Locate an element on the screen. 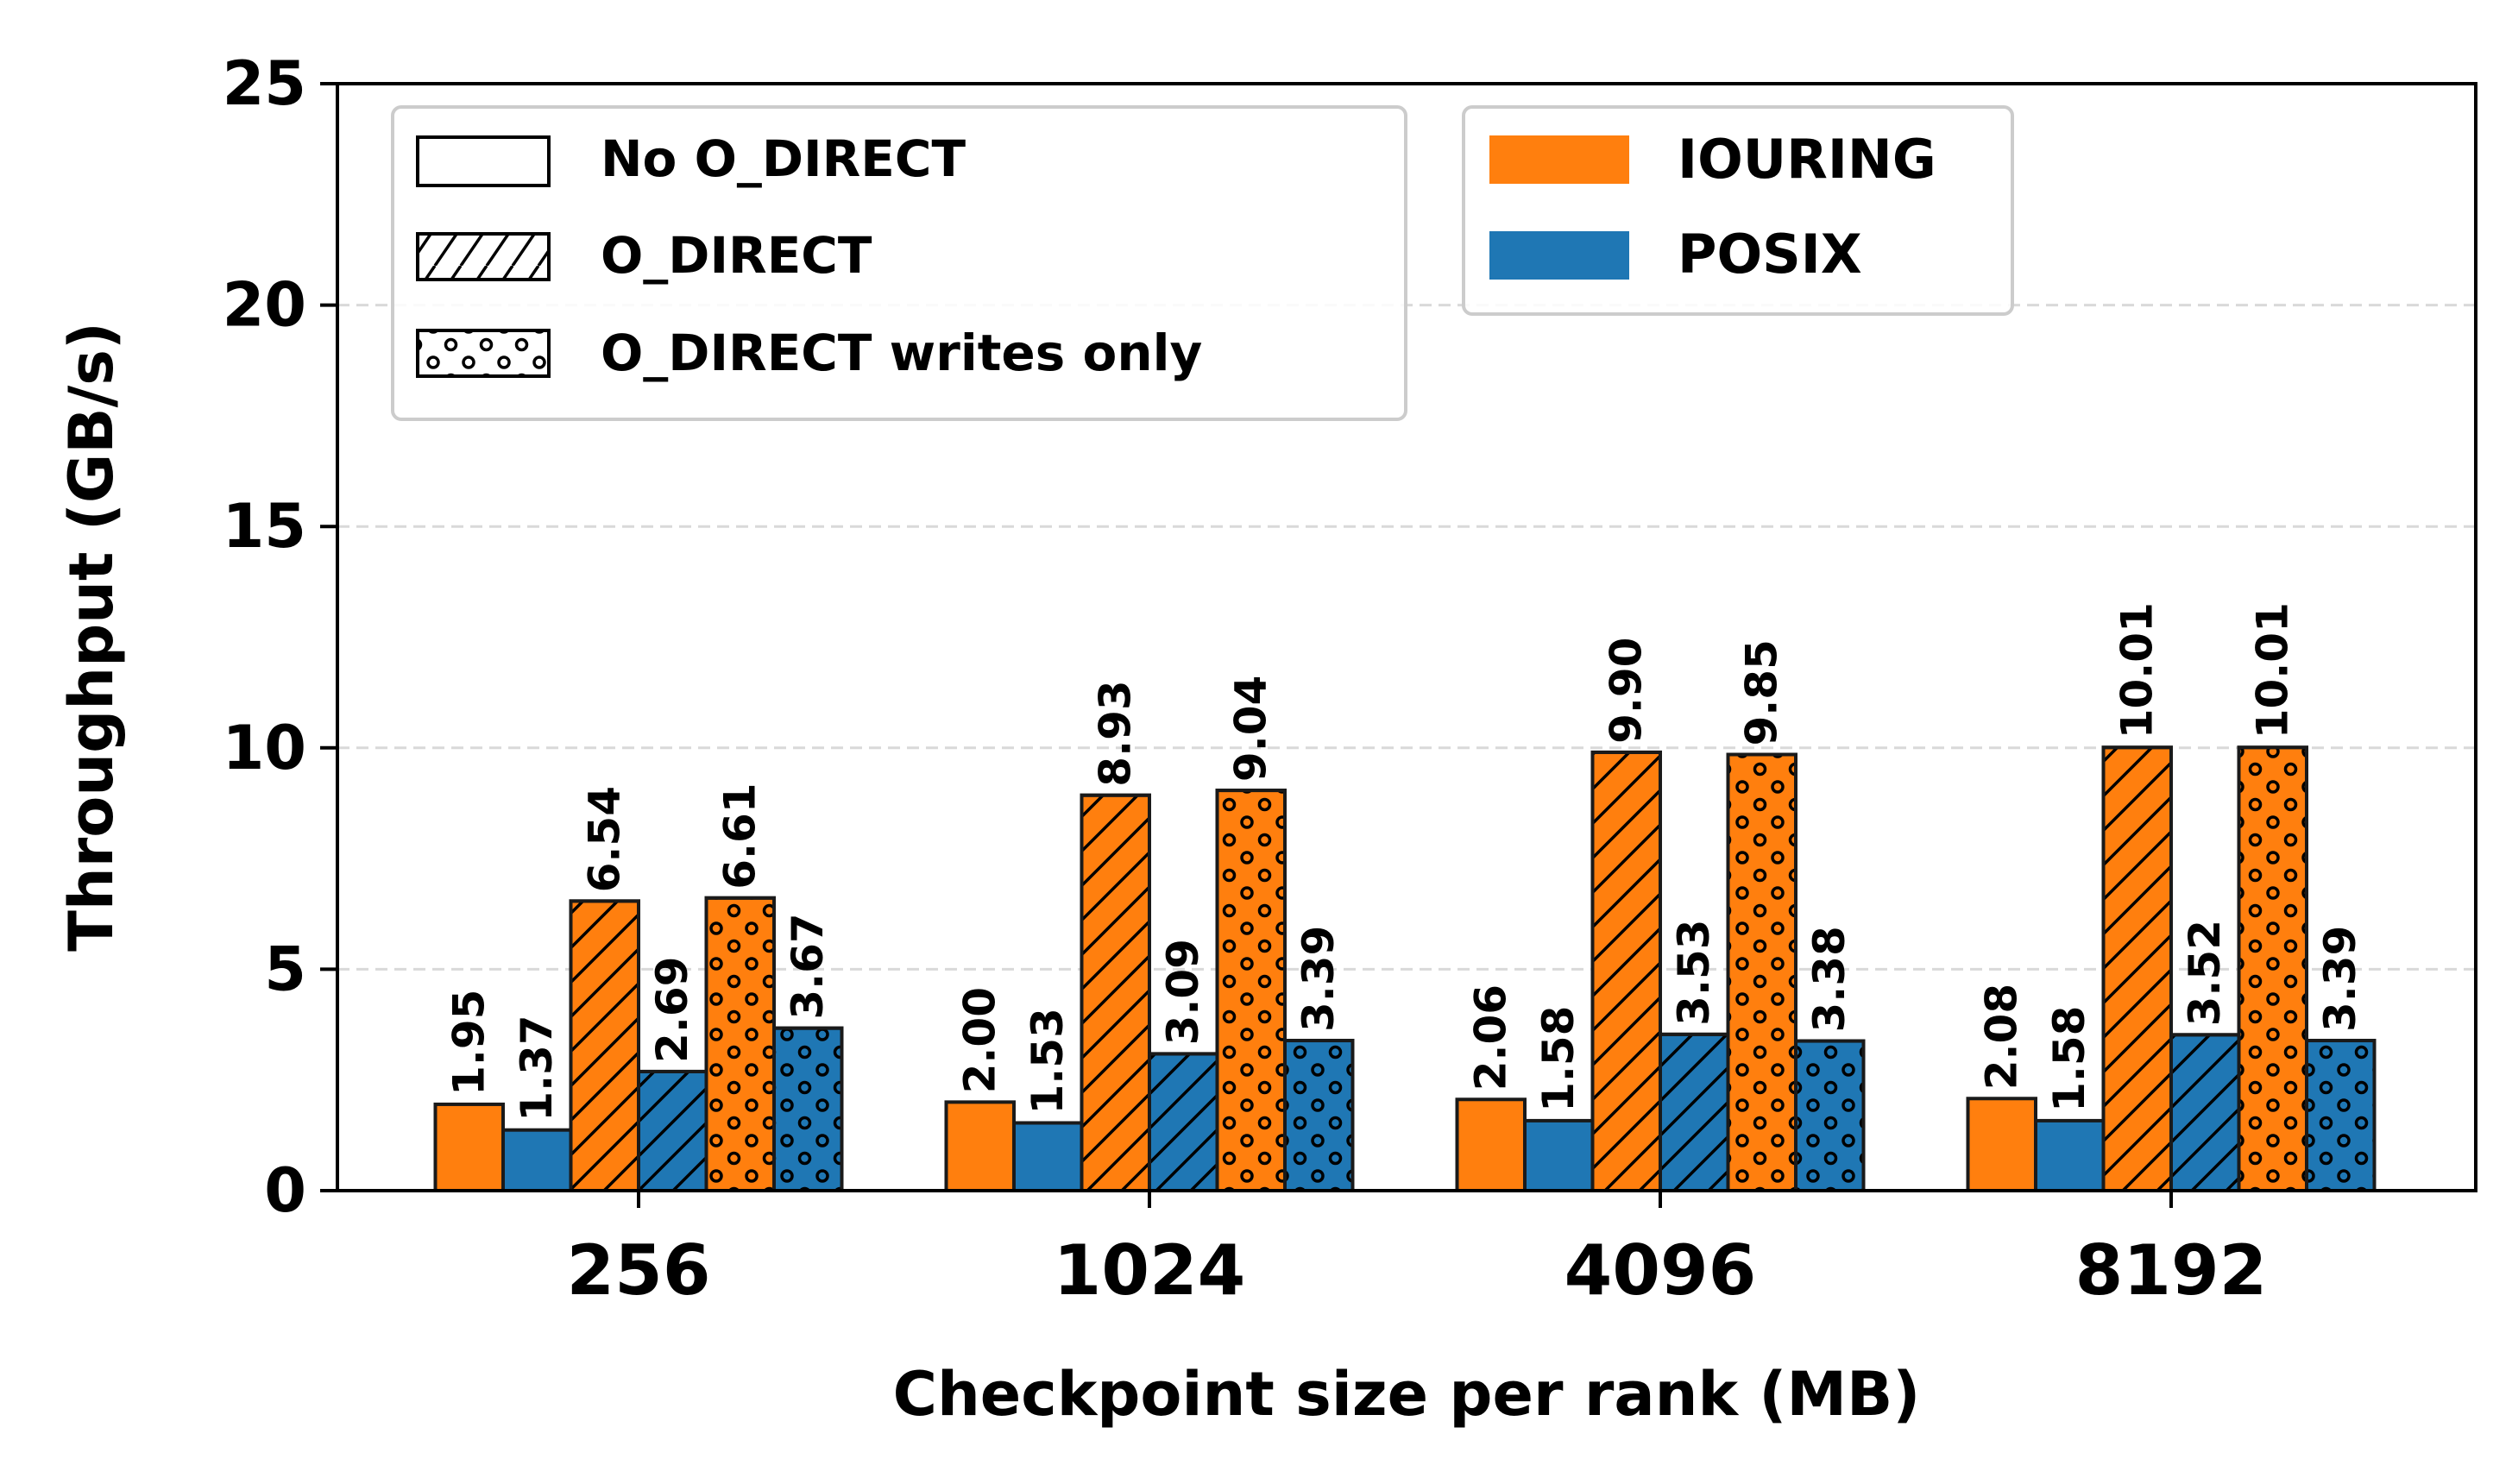 Image resolution: width=2512 pixels, height=1484 pixels. bar-value-label: 2.08 is located at coordinates (2002, 1037).